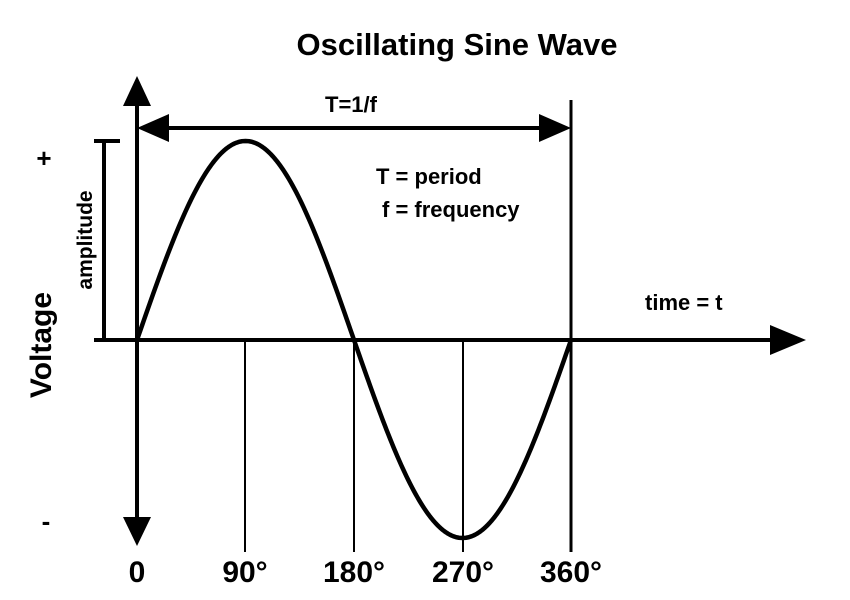 The width and height of the screenshot is (850, 600). What do you see at coordinates (788, 340) in the screenshot?
I see `time-axis-arrow` at bounding box center [788, 340].